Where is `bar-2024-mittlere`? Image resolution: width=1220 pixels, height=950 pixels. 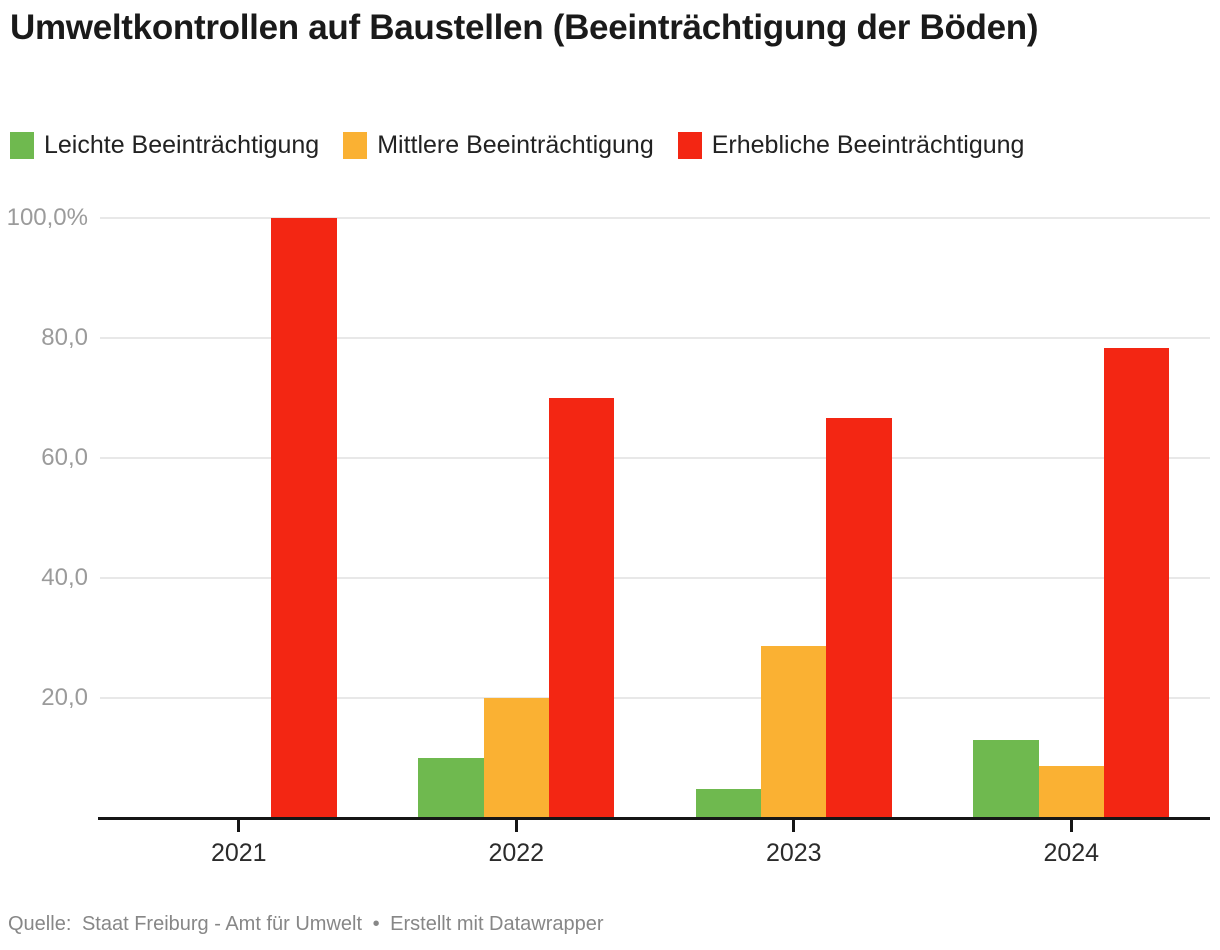 bar-2024-mittlere is located at coordinates (1071, 791).